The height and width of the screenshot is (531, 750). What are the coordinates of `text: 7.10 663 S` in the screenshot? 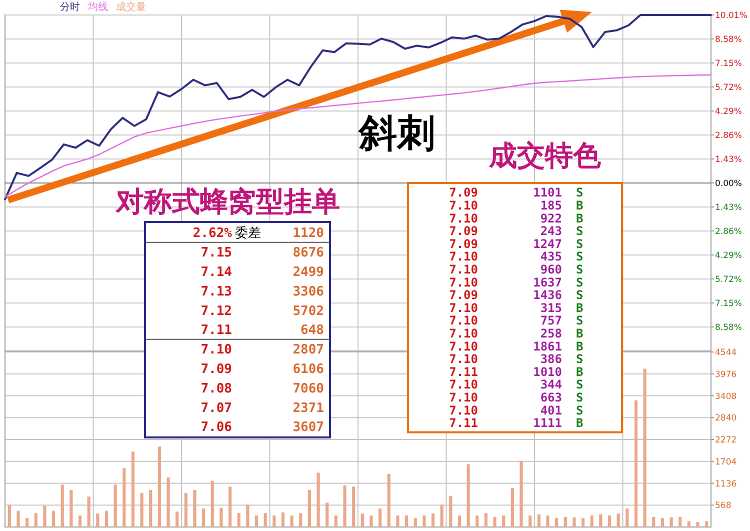 It's located at (516, 397).